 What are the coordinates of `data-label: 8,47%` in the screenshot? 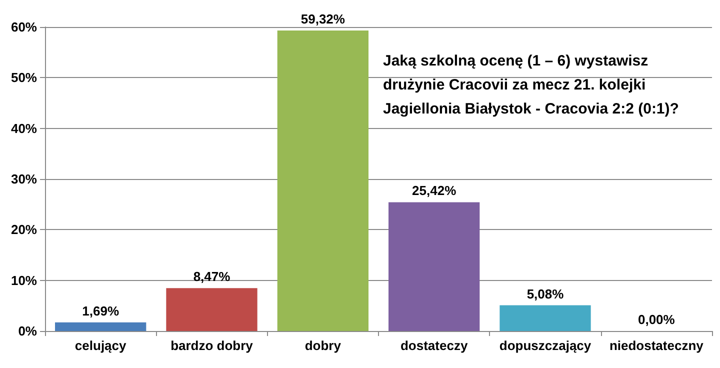 It's located at (212, 276).